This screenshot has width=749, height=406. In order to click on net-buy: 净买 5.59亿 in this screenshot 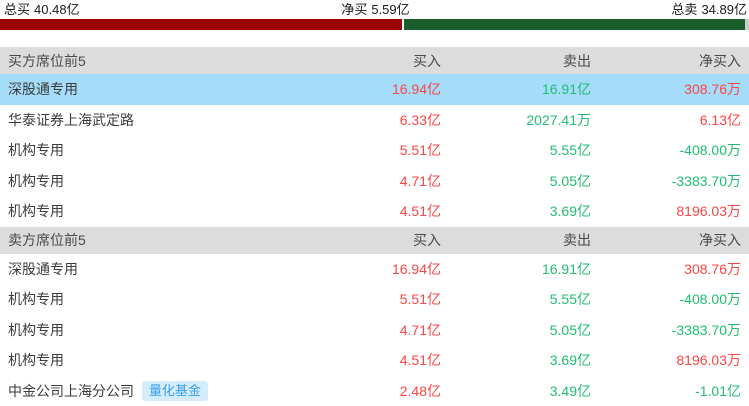, I will do `click(375, 9)`.